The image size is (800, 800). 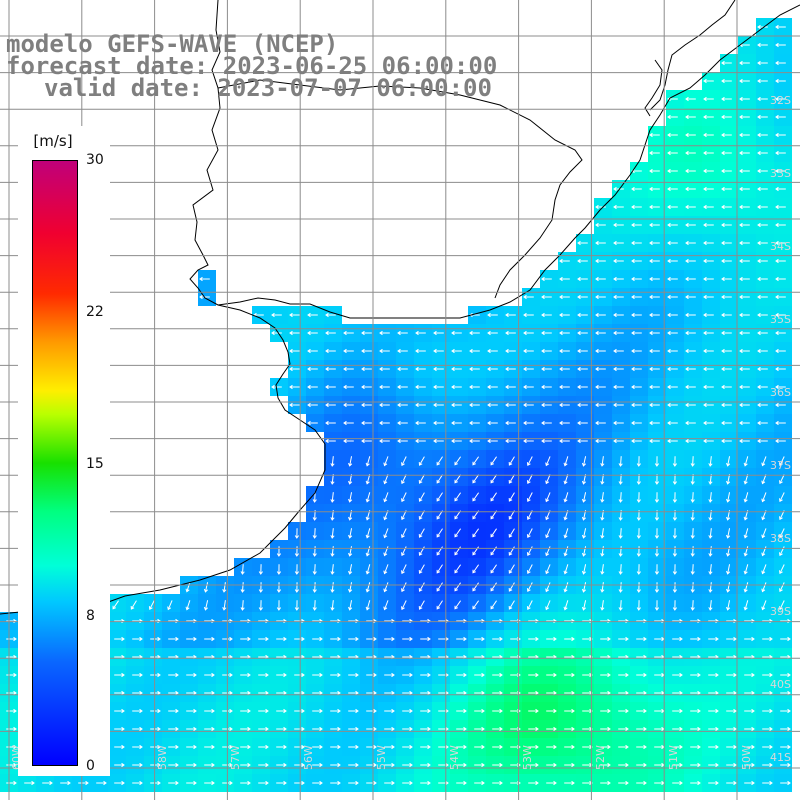 What do you see at coordinates (95, 464) in the screenshot?
I see `legend-tick: 15` at bounding box center [95, 464].